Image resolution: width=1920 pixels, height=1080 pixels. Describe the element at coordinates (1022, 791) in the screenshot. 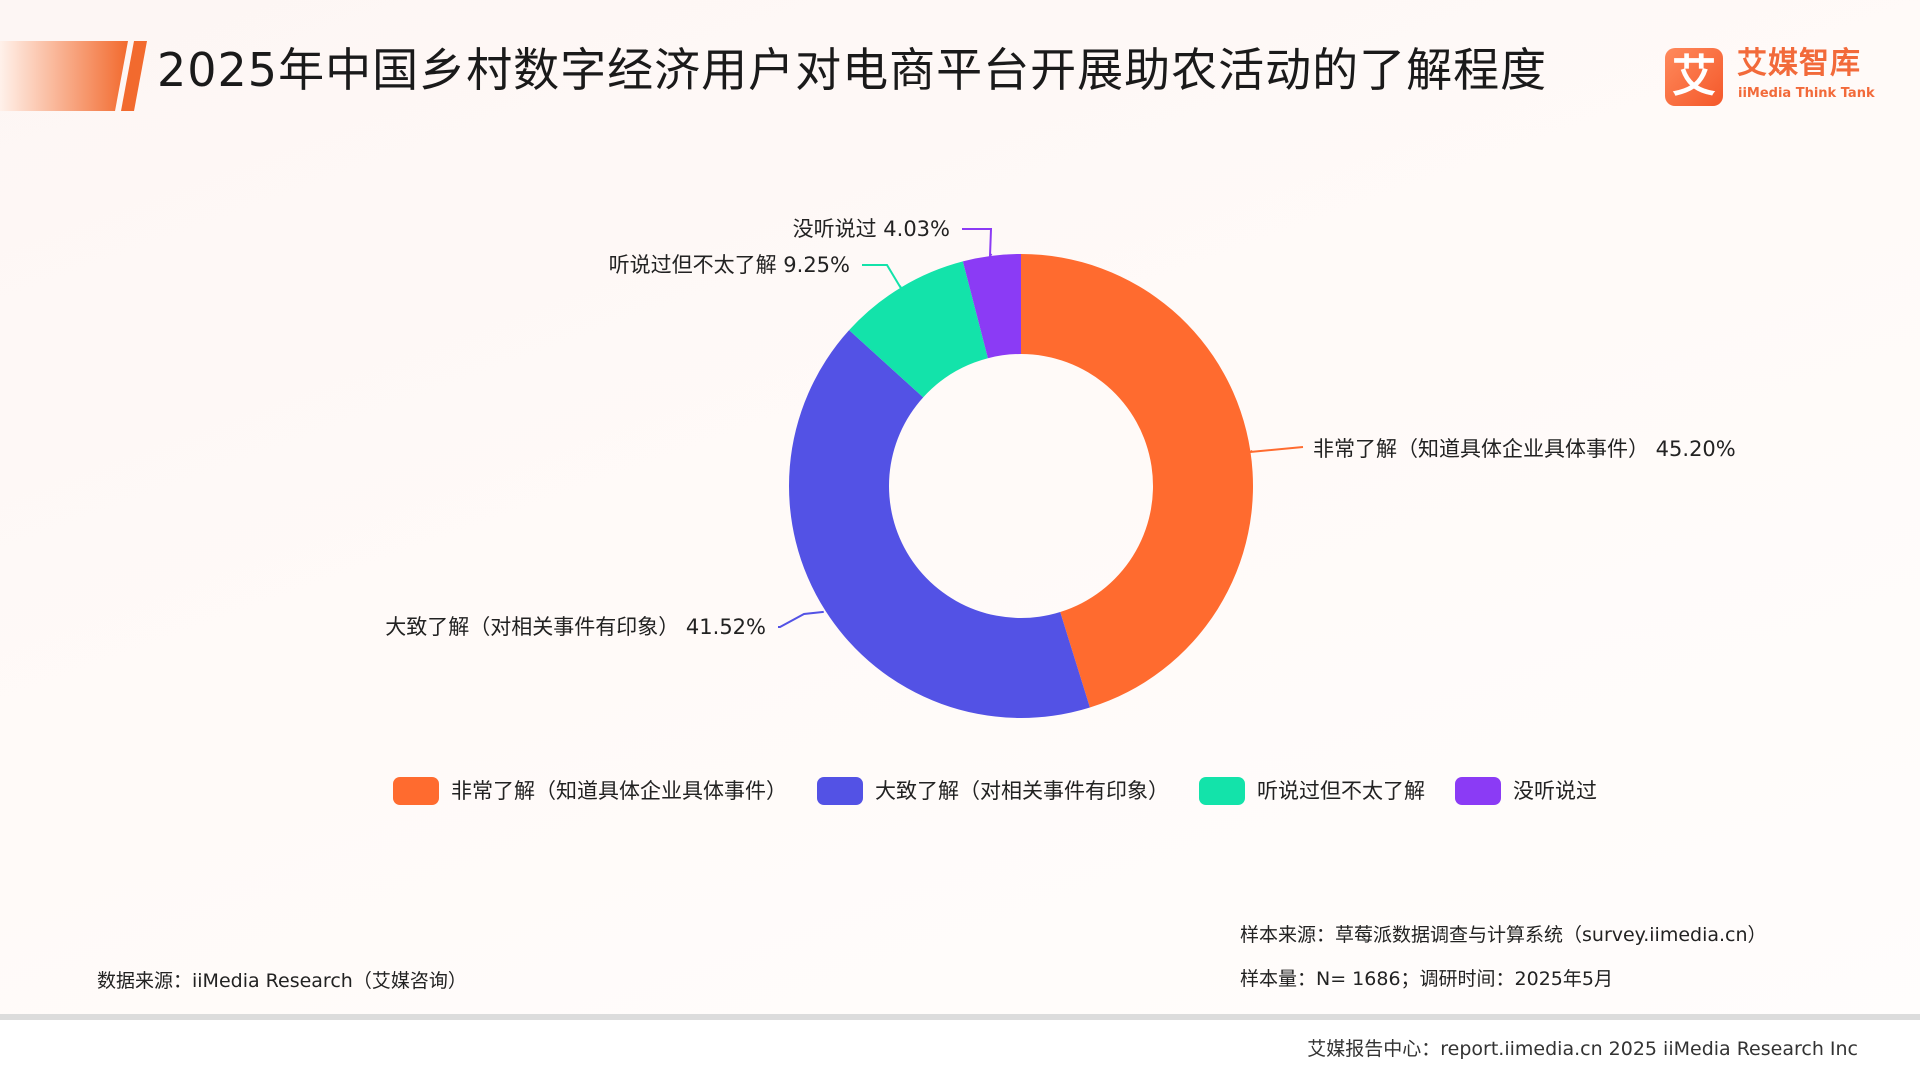

I see `legend-label: 大致了解（对相关事件有印象）` at that location.